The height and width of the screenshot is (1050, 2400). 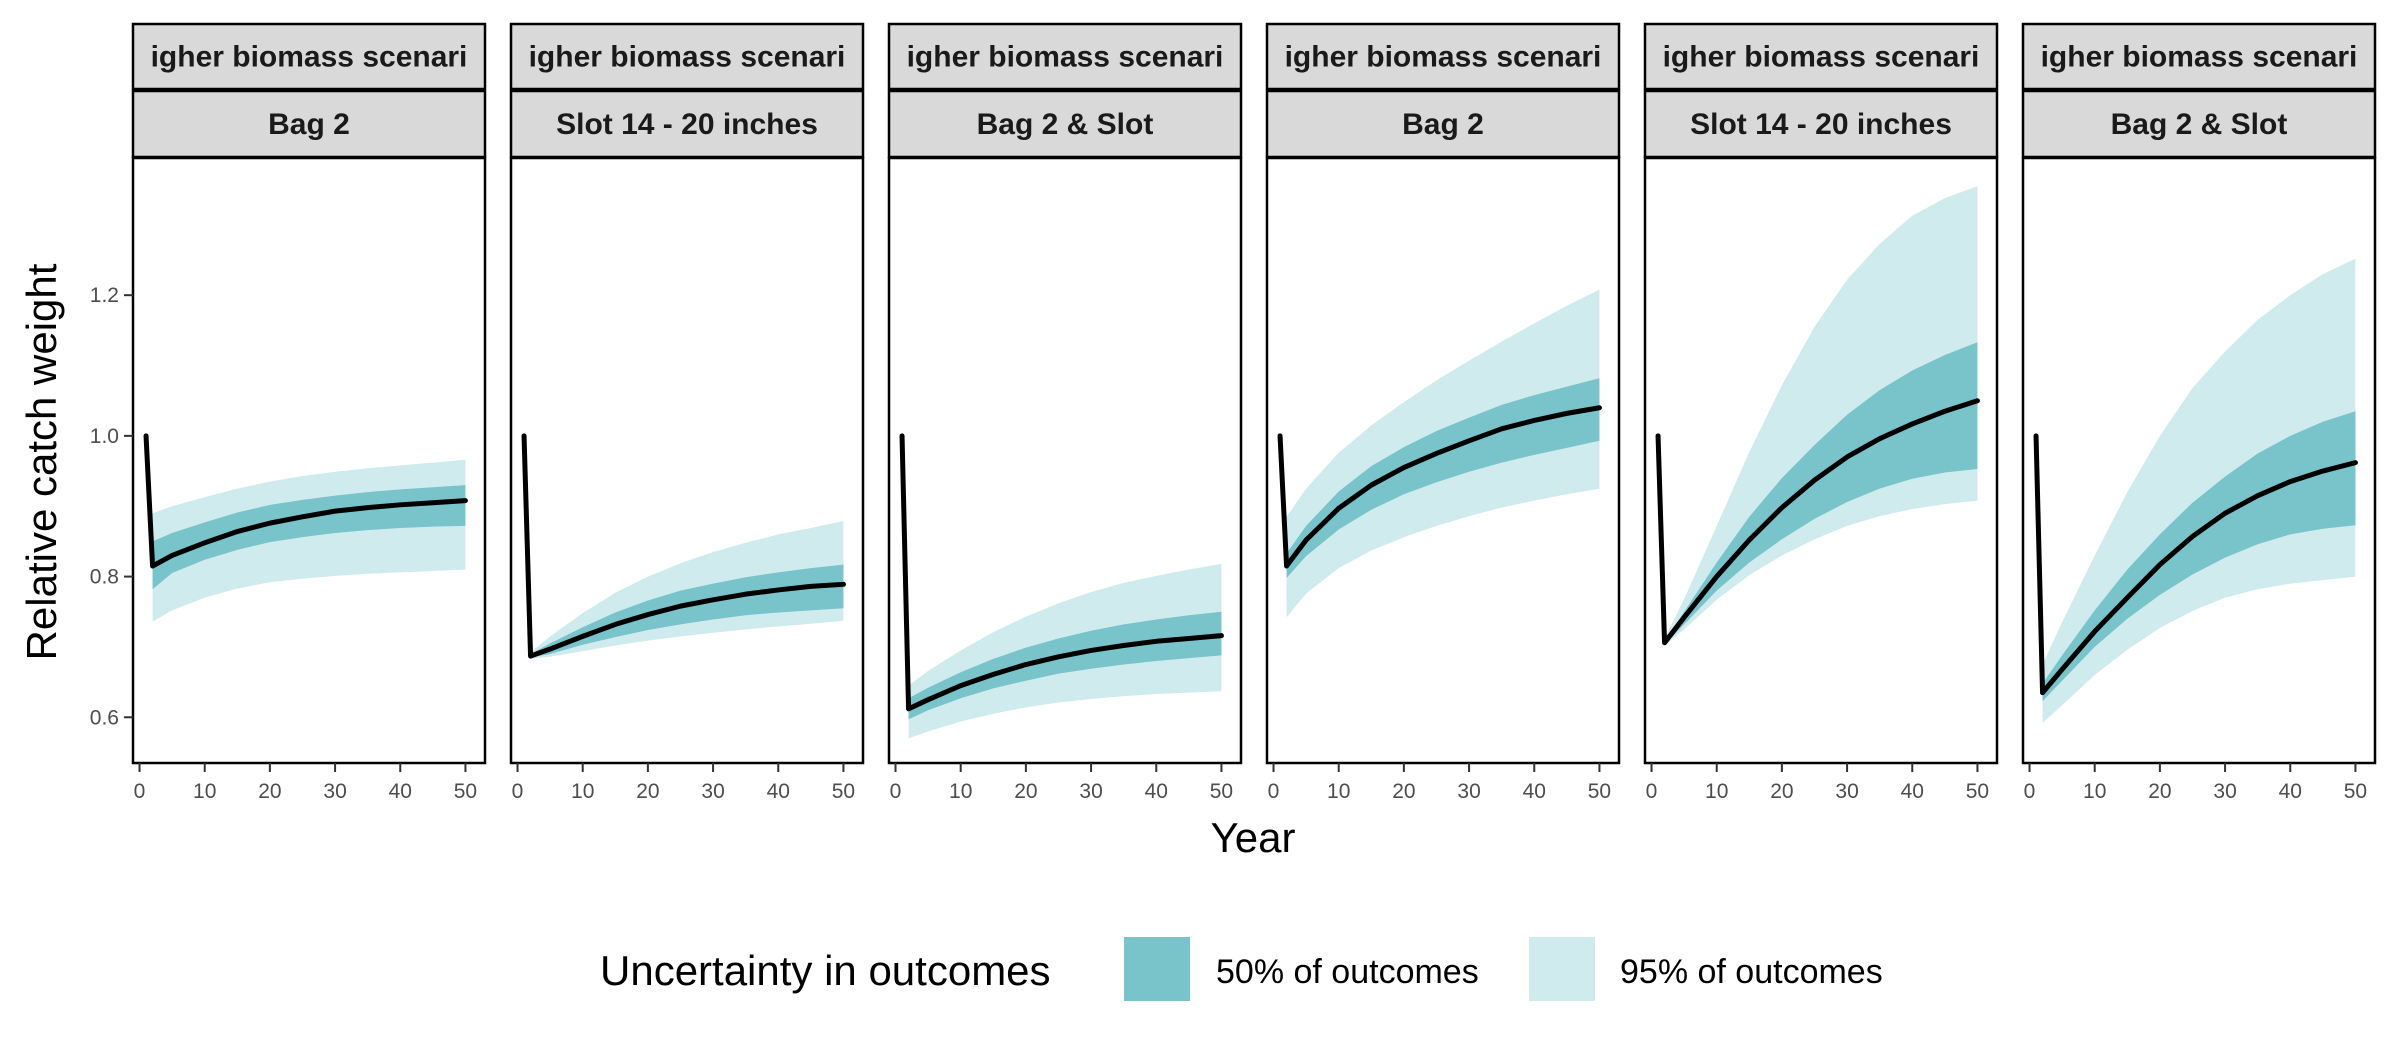 I want to click on legend-label: 95% of outcomes, so click(x=1751, y=972).